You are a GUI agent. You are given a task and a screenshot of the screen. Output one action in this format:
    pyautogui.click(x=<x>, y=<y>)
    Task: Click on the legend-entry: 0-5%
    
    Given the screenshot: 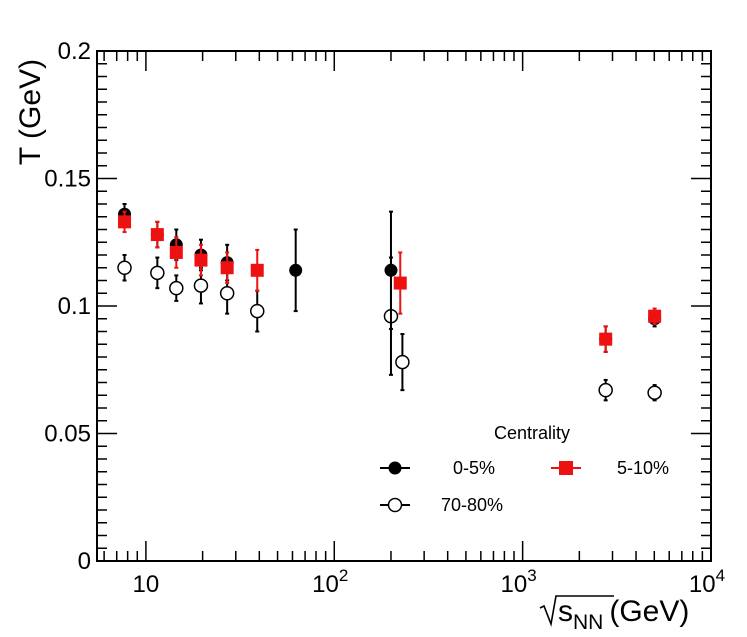 What is the action you would take?
    pyautogui.click(x=437, y=468)
    